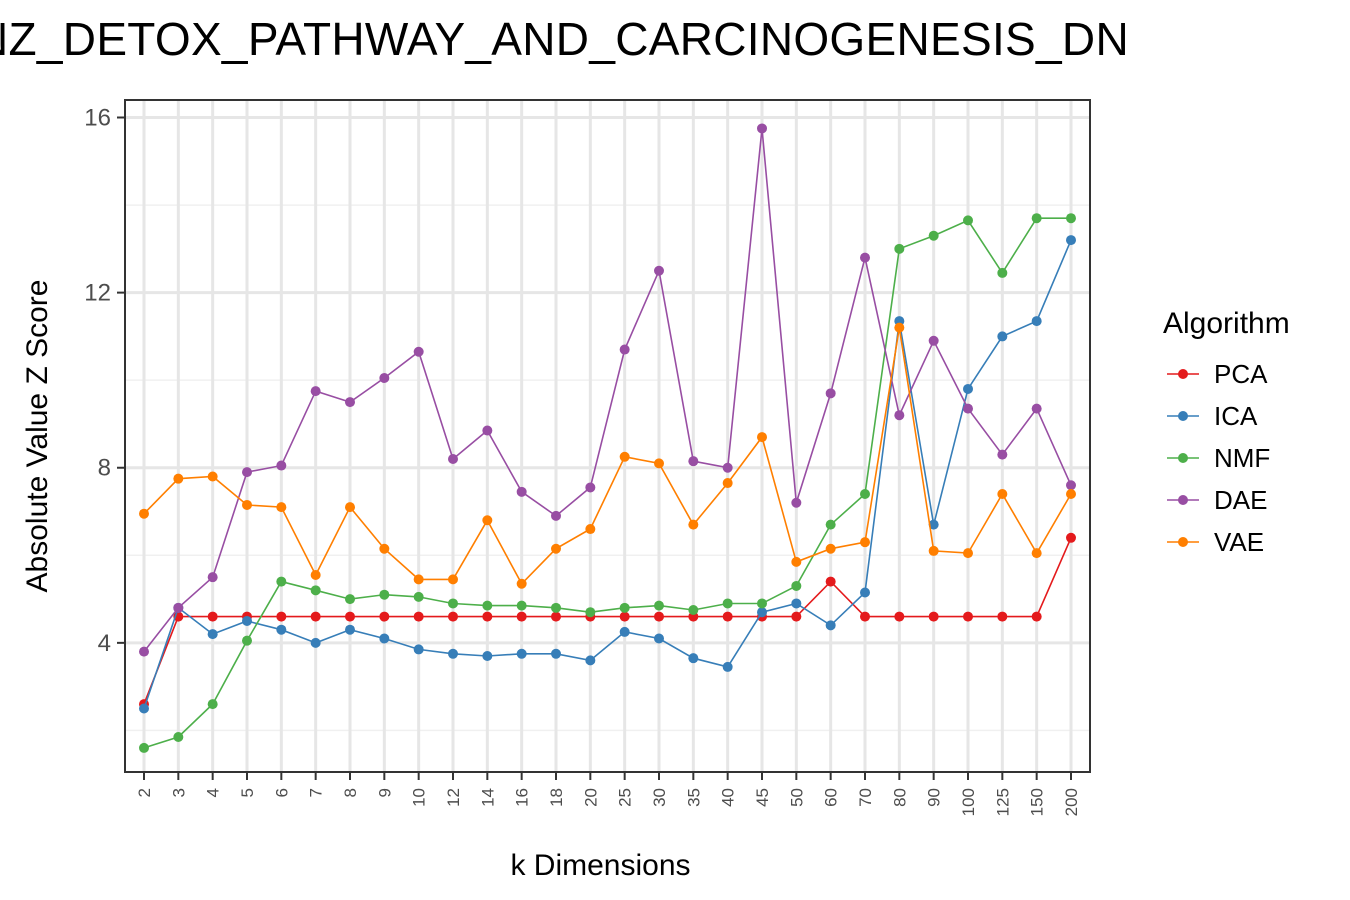  Describe the element at coordinates (659, 797) in the screenshot. I see `x-tick-label: 30` at that location.